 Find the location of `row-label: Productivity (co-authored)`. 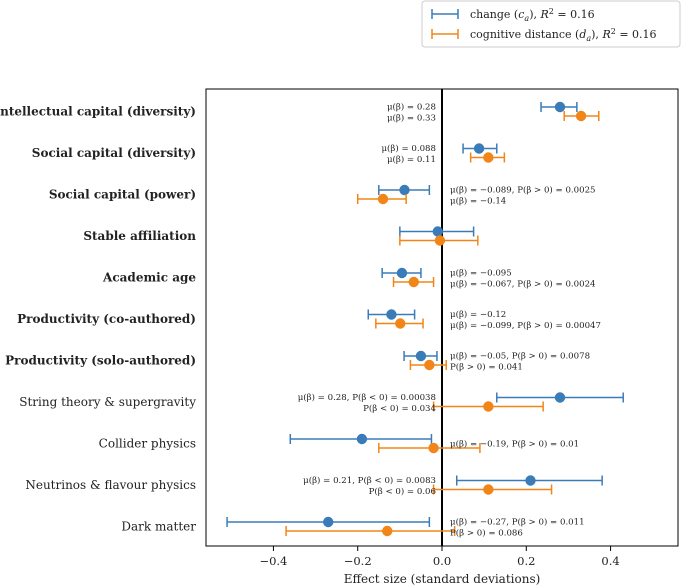

row-label: Productivity (co-authored) is located at coordinates (106, 319).